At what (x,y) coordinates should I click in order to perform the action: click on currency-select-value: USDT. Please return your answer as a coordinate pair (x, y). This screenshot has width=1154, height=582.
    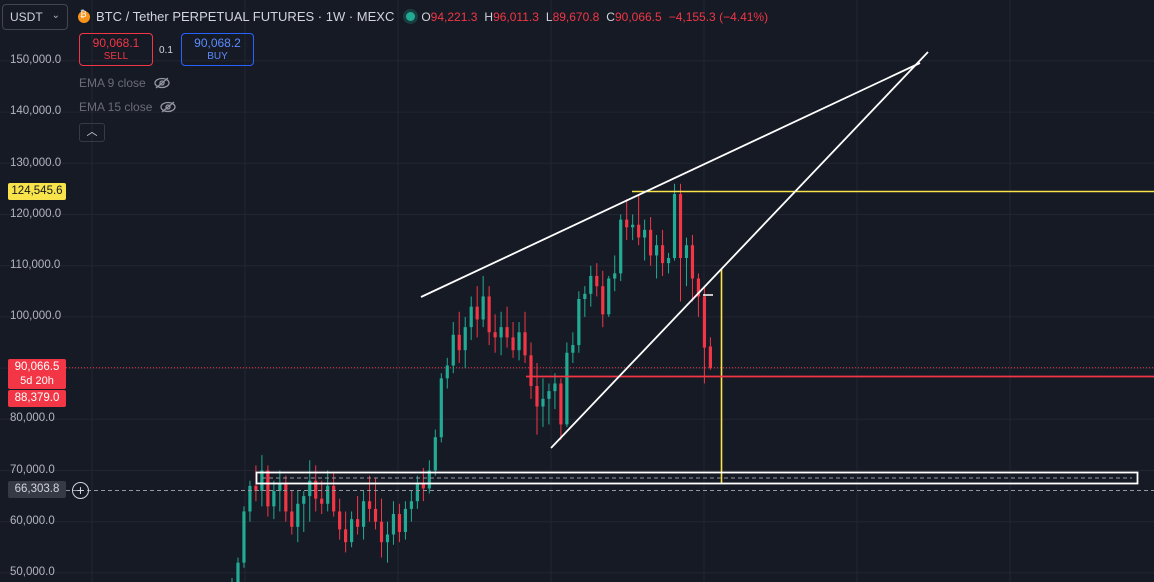
    Looking at the image, I should click on (26, 17).